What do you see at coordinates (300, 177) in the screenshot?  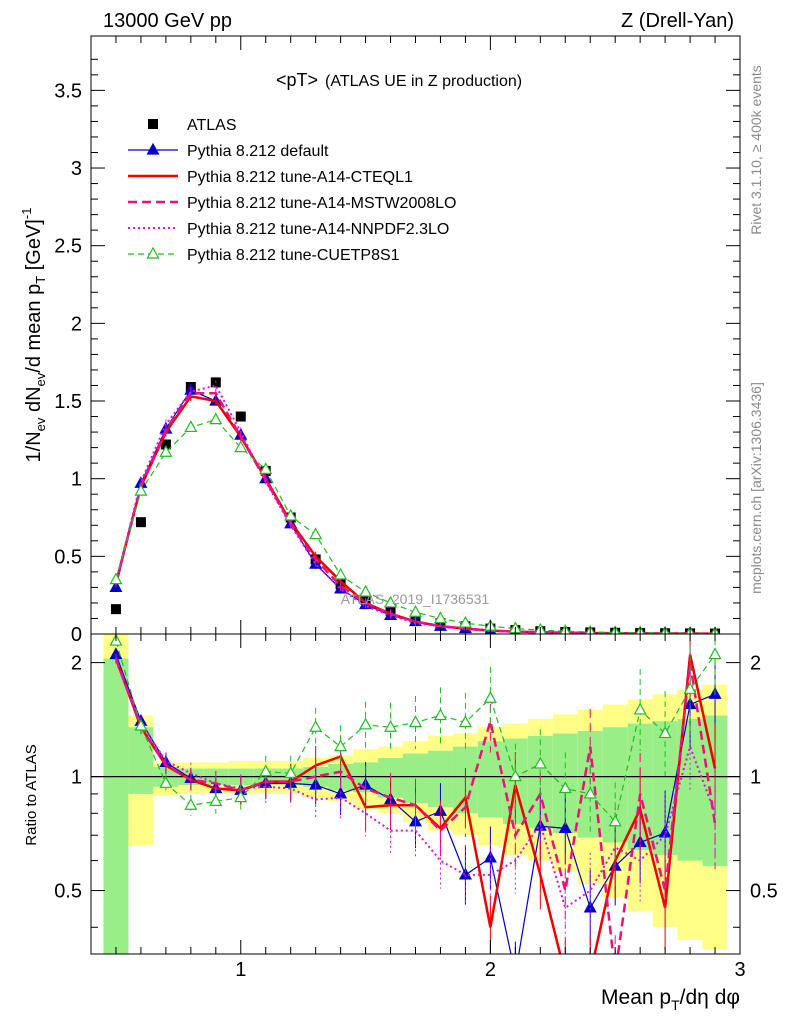 I see `legend-label: Pythia 8.212 tune-A14-CTEQL1` at bounding box center [300, 177].